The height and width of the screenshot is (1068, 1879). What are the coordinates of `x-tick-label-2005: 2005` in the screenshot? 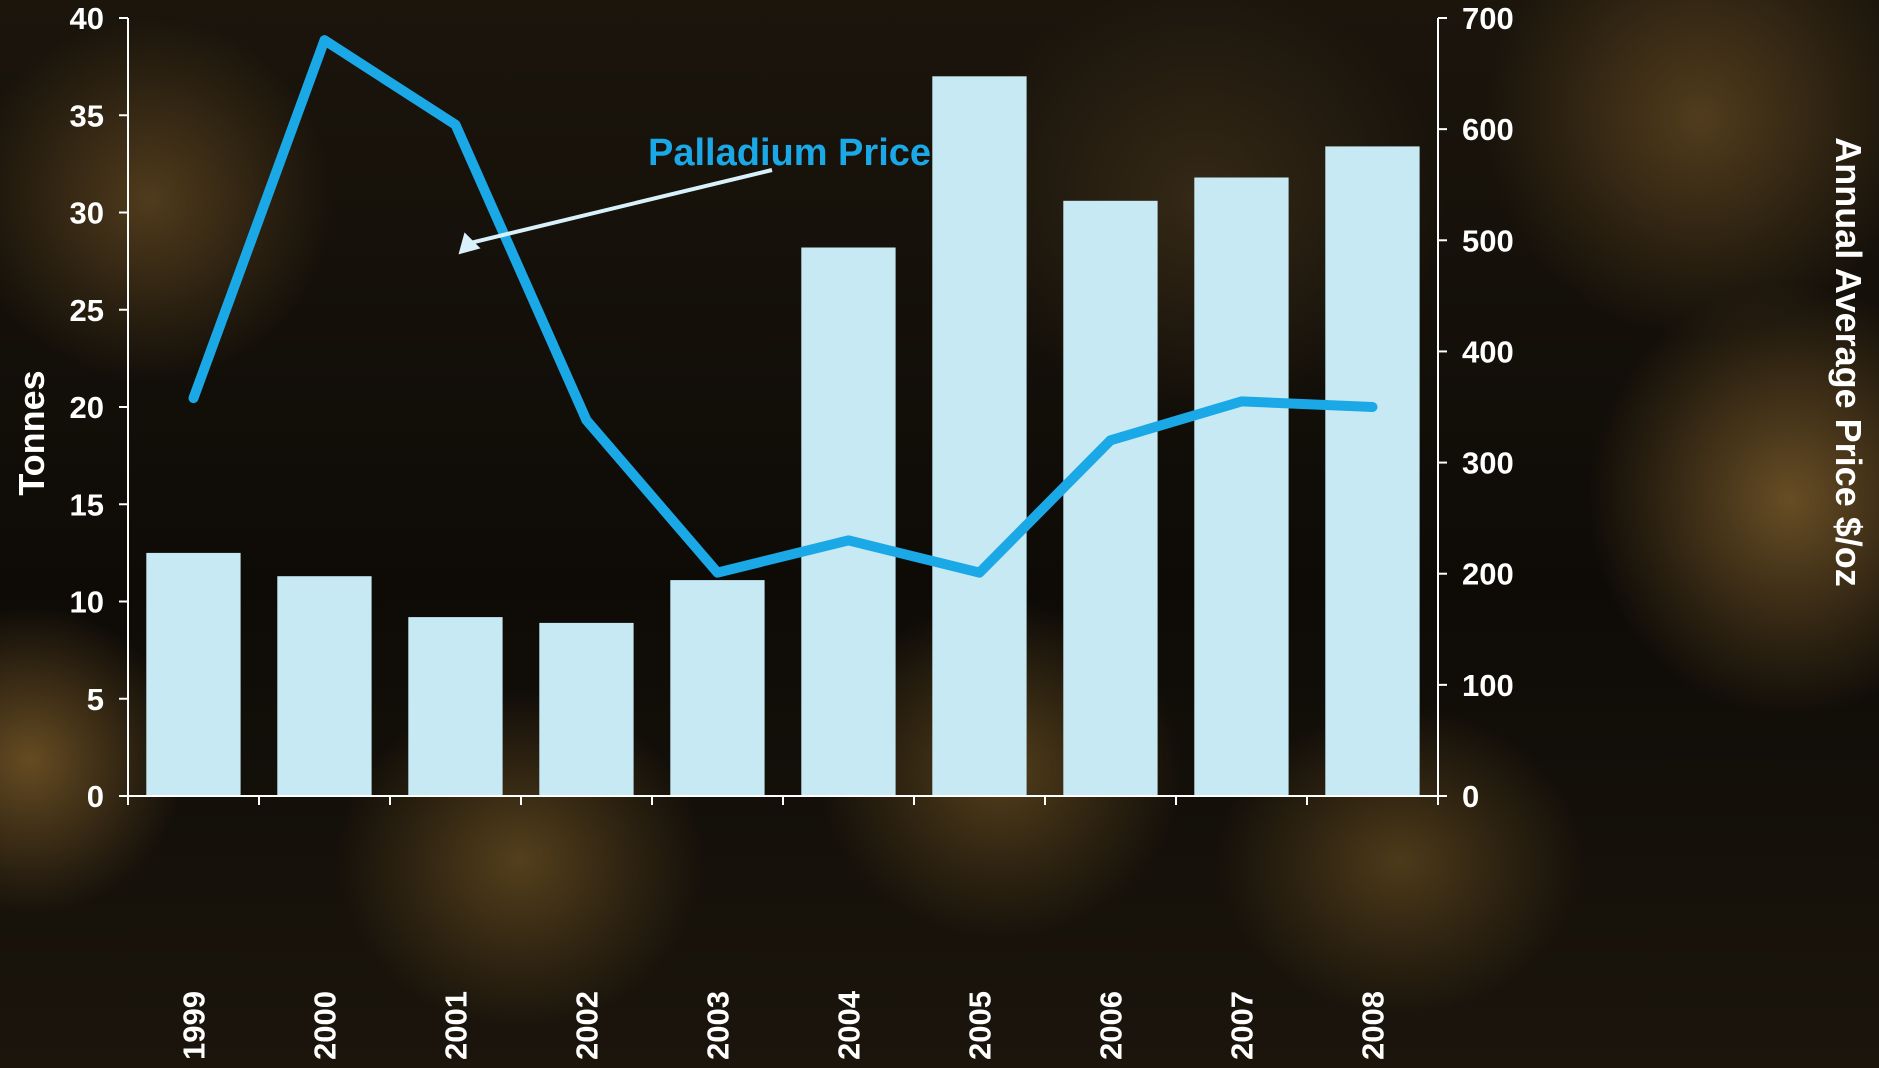 It's located at (980, 1025).